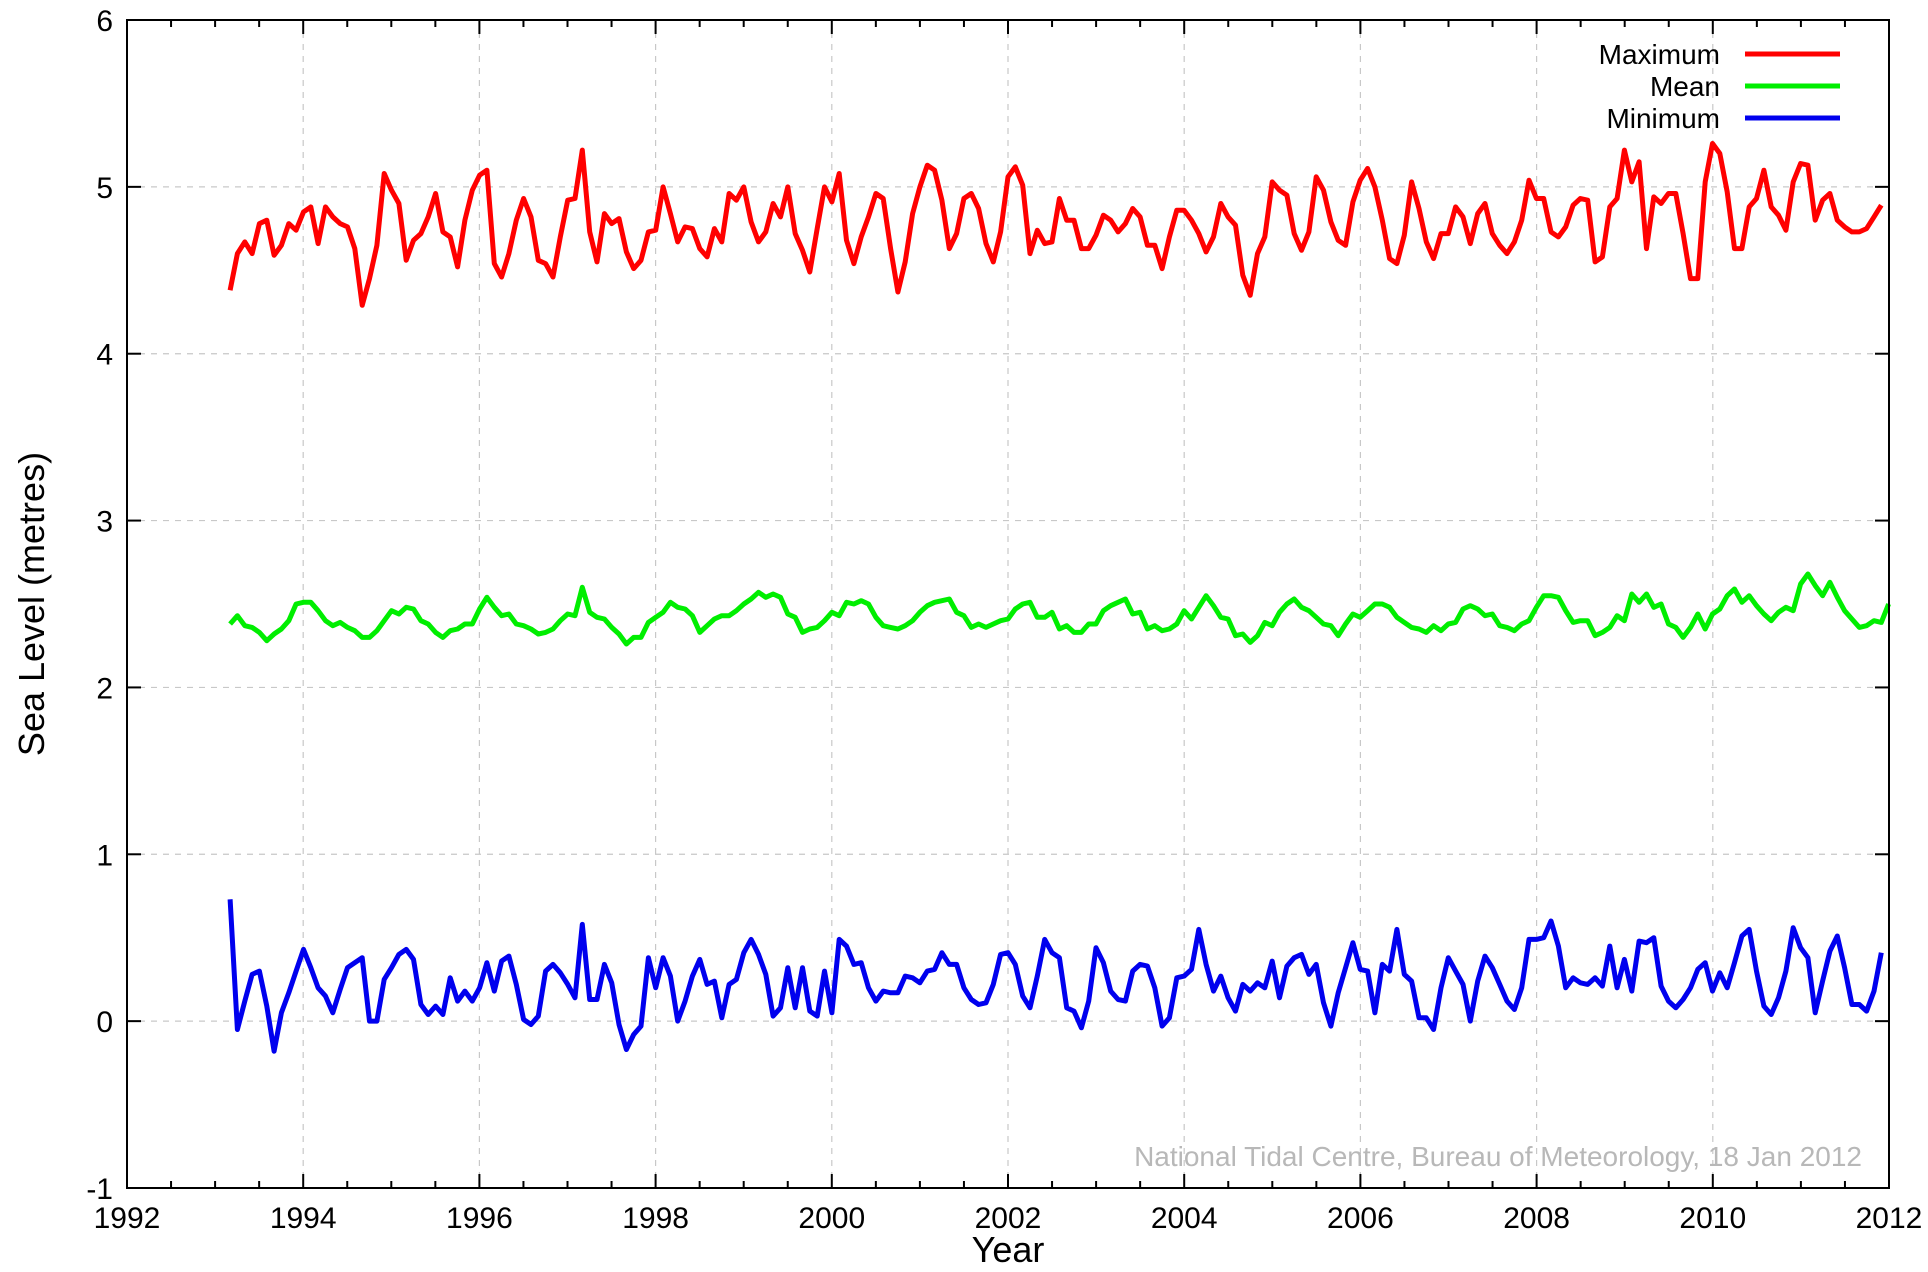 Image resolution: width=1928 pixels, height=1272 pixels. What do you see at coordinates (104, 21) in the screenshot?
I see `y-tick-label: 6` at bounding box center [104, 21].